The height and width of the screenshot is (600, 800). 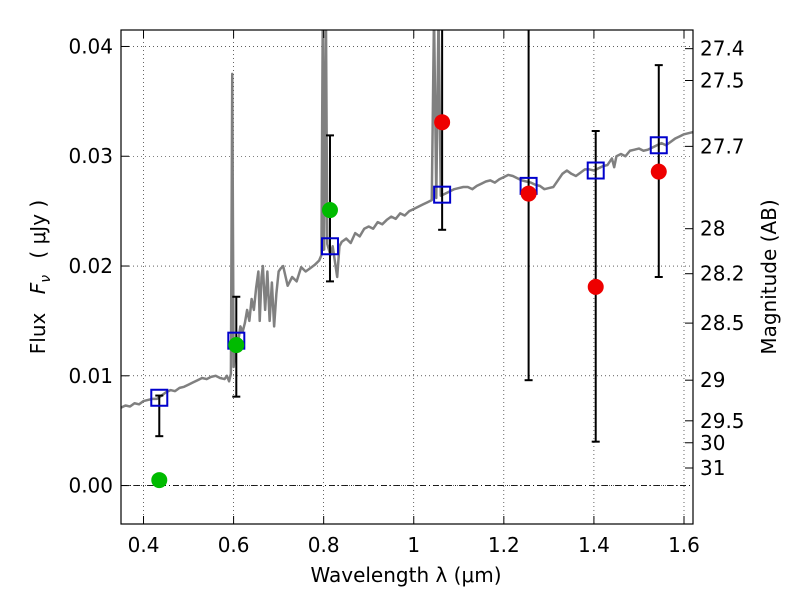 I want to click on x-tick-label: 1.2, so click(x=504, y=545).